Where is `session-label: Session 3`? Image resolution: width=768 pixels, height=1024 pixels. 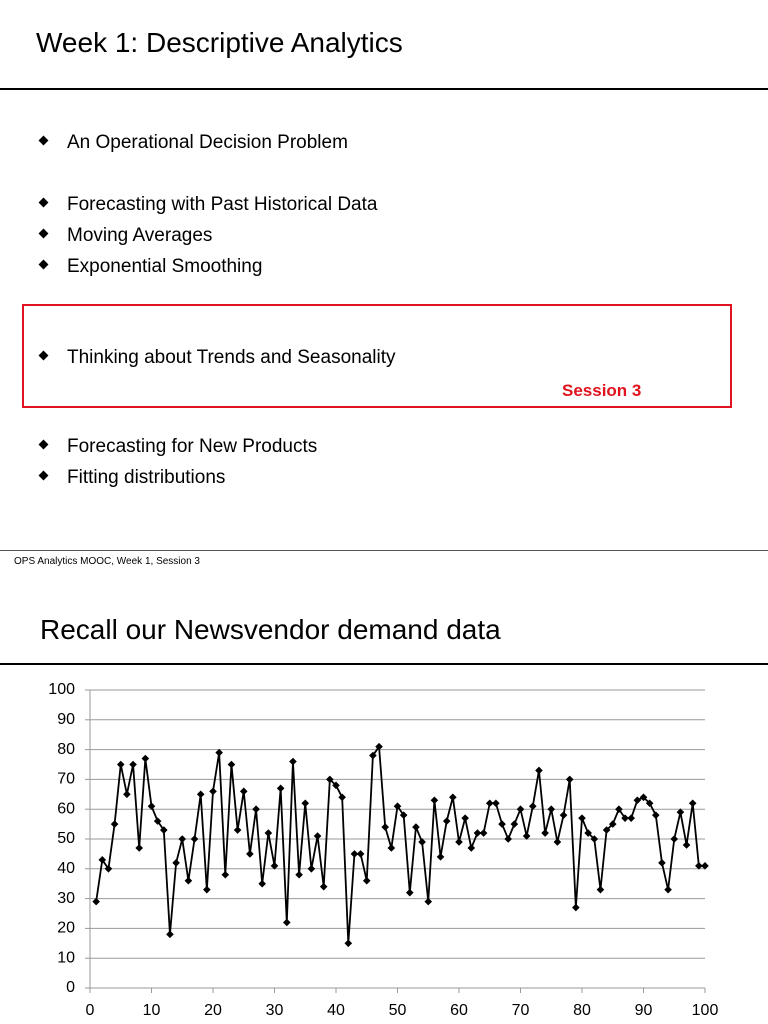
session-label: Session 3 is located at coordinates (602, 390).